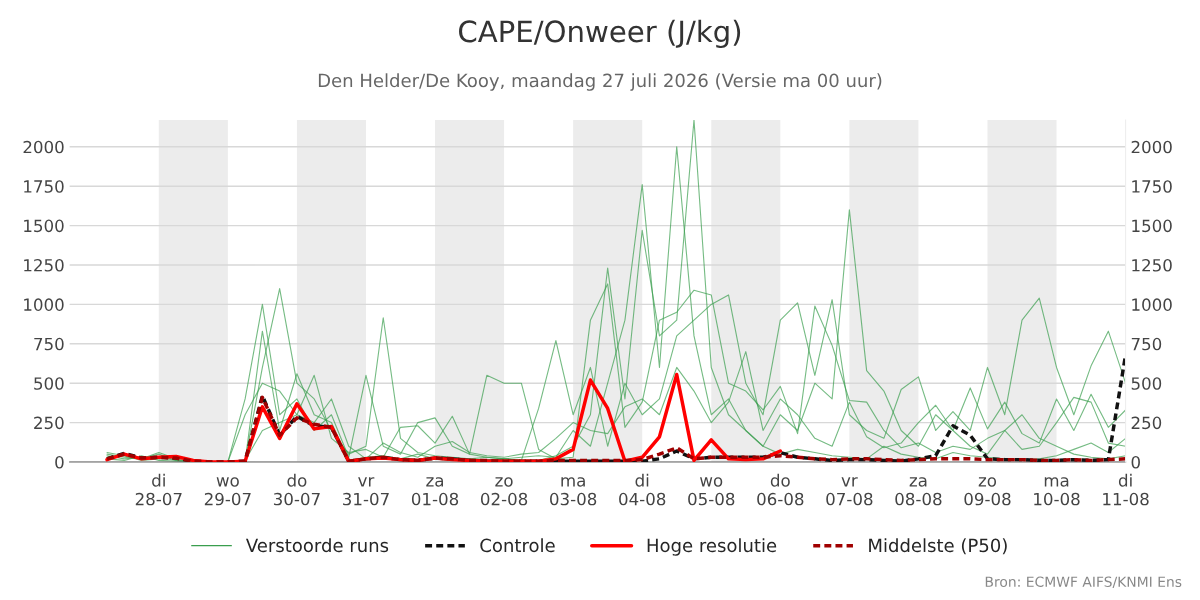 This screenshot has width=1200, height=600. Describe the element at coordinates (573, 491) in the screenshot. I see `x-tick-label: ma 03-08` at that location.